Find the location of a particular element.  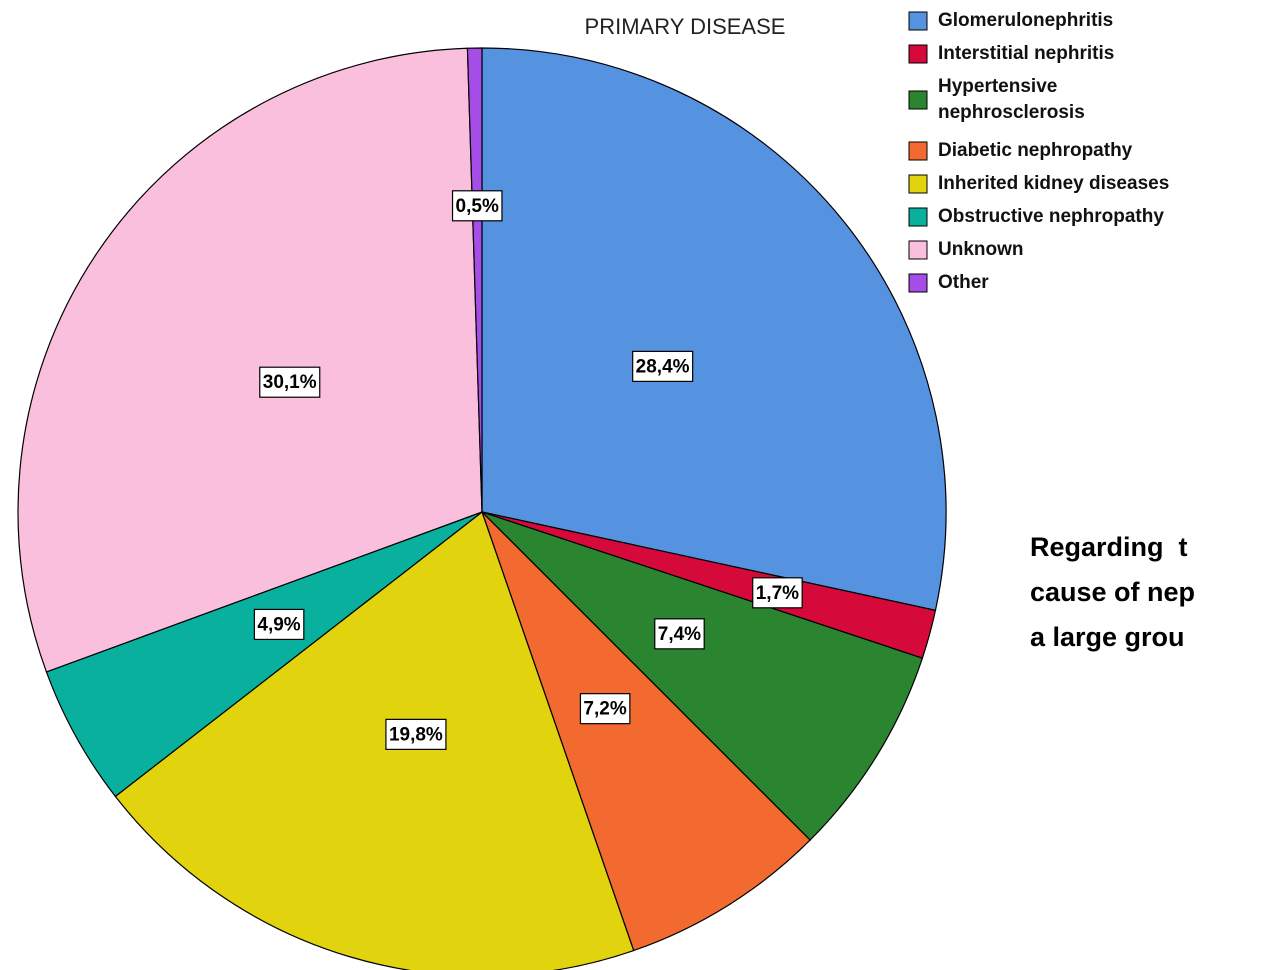

data-label-text: 19,8% is located at coordinates (416, 734).